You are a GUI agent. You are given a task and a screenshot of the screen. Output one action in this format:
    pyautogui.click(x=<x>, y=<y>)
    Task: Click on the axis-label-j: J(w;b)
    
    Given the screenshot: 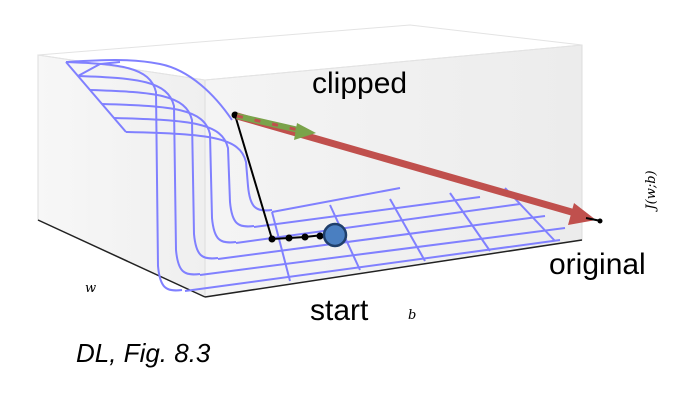 What is the action you would take?
    pyautogui.click(x=651, y=191)
    